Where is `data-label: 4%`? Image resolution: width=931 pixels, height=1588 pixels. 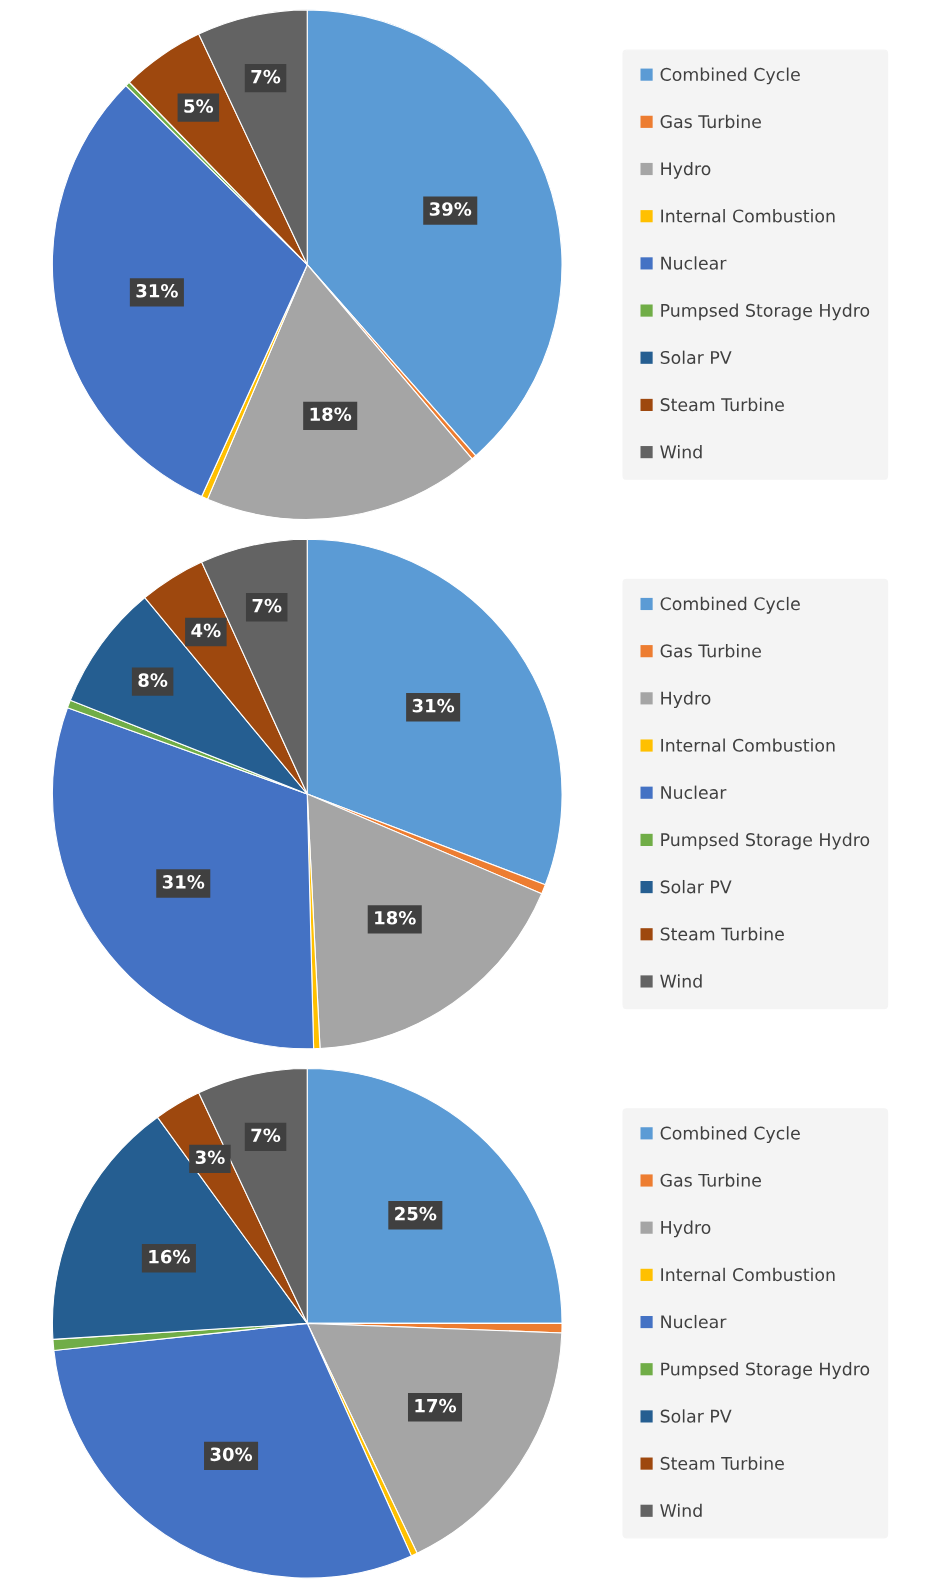
data-label: 4% is located at coordinates (206, 630).